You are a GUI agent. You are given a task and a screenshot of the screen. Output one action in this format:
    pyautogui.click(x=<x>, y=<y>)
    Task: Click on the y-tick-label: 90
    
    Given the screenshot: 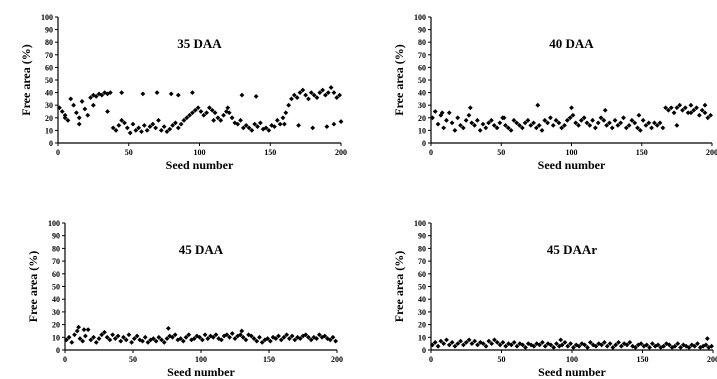 What is the action you would take?
    pyautogui.click(x=422, y=236)
    